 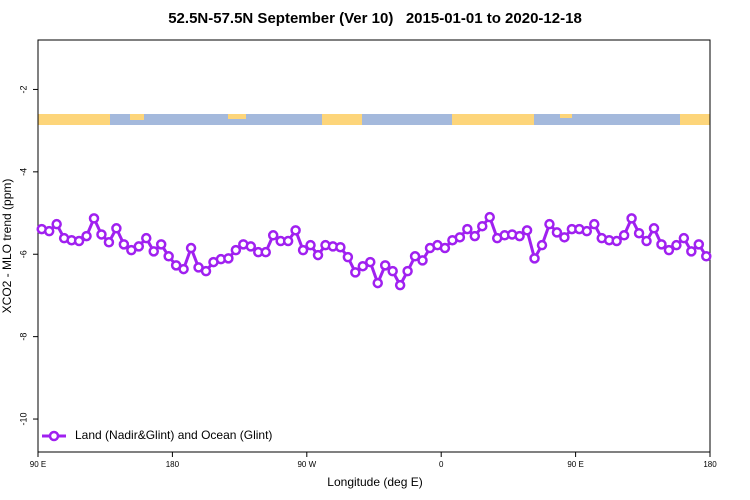 What do you see at coordinates (441, 464) in the screenshot?
I see `x-tick-label: 0` at bounding box center [441, 464].